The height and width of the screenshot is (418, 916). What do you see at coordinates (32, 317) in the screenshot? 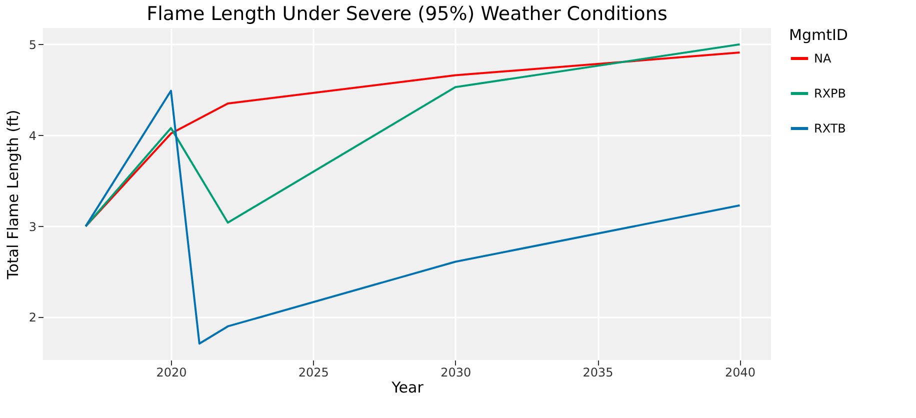
I see `y-tick-label: 2` at bounding box center [32, 317].